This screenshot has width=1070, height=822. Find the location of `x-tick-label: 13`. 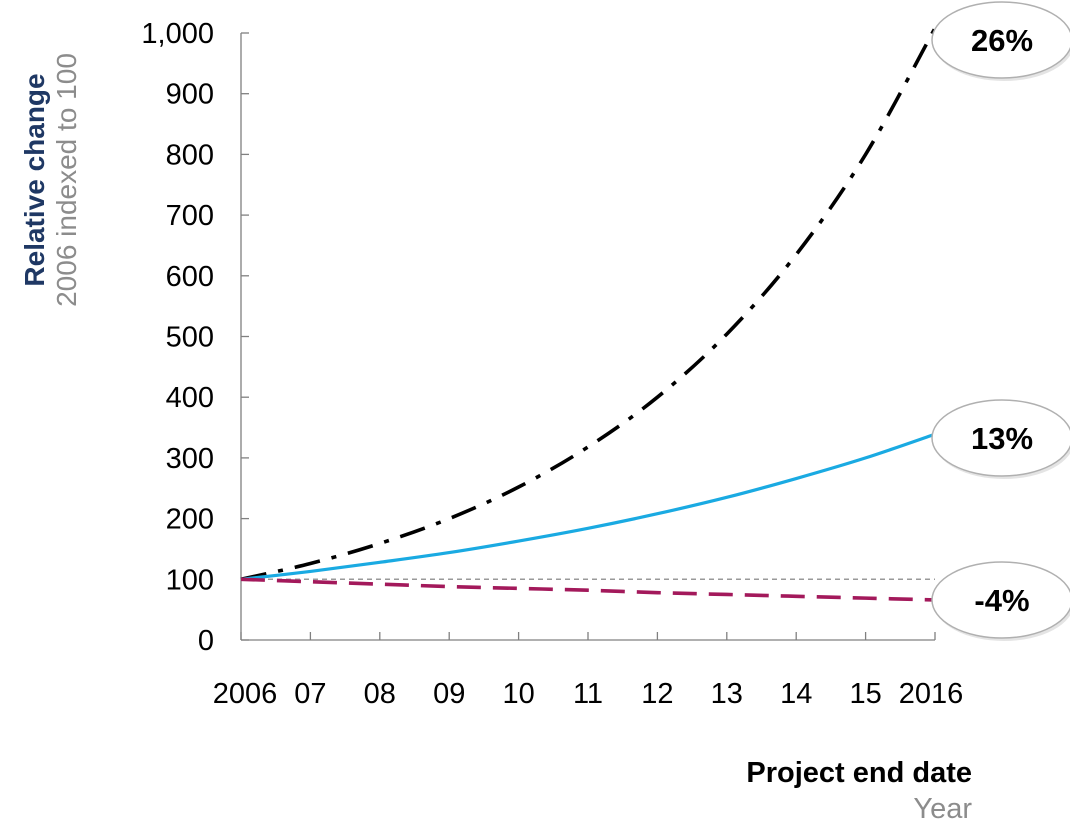

x-tick-label: 13 is located at coordinates (727, 694).